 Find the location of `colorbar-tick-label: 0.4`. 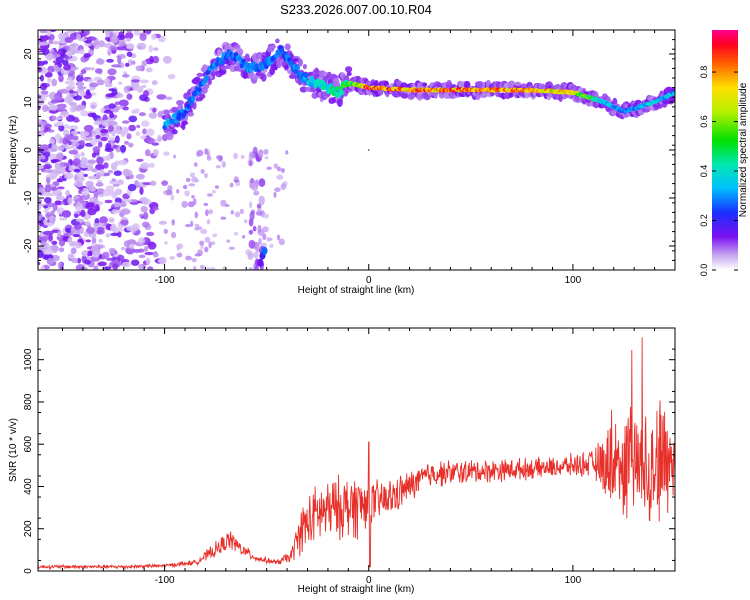

colorbar-tick-label: 0.4 is located at coordinates (704, 171).